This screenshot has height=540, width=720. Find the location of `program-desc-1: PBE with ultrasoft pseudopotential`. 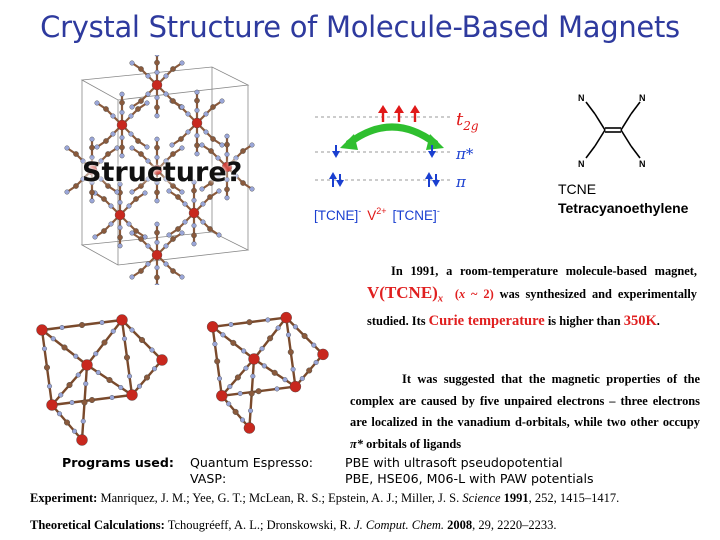

program-desc-1: PBE with ultrasoft pseudopotential is located at coordinates (454, 462).